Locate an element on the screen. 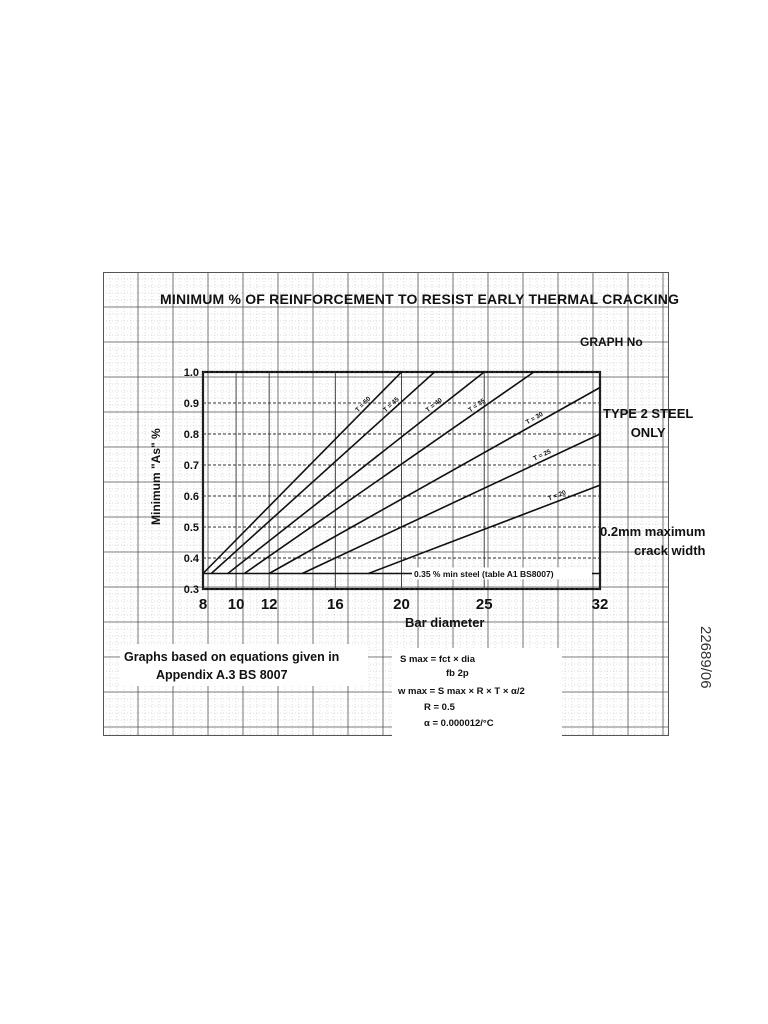 Image resolution: width=768 pixels, height=1024 pixels. y-tick-label: 0.4 is located at coordinates (192, 559).